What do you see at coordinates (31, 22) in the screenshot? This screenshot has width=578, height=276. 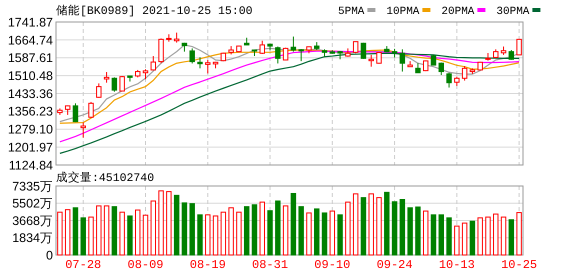 I see `y-tick-label: 1741.87` at bounding box center [31, 22].